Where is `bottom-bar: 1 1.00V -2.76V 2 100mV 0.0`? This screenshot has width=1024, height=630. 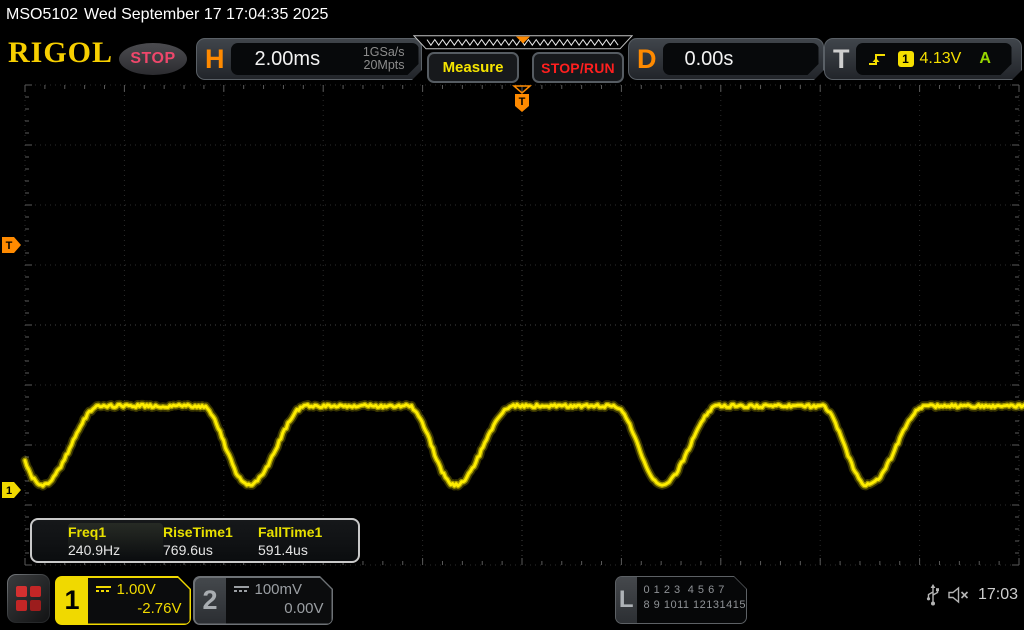
bottom-bar: 1 1.00V -2.76V 2 100mV 0.0 is located at coordinates (512, 599).